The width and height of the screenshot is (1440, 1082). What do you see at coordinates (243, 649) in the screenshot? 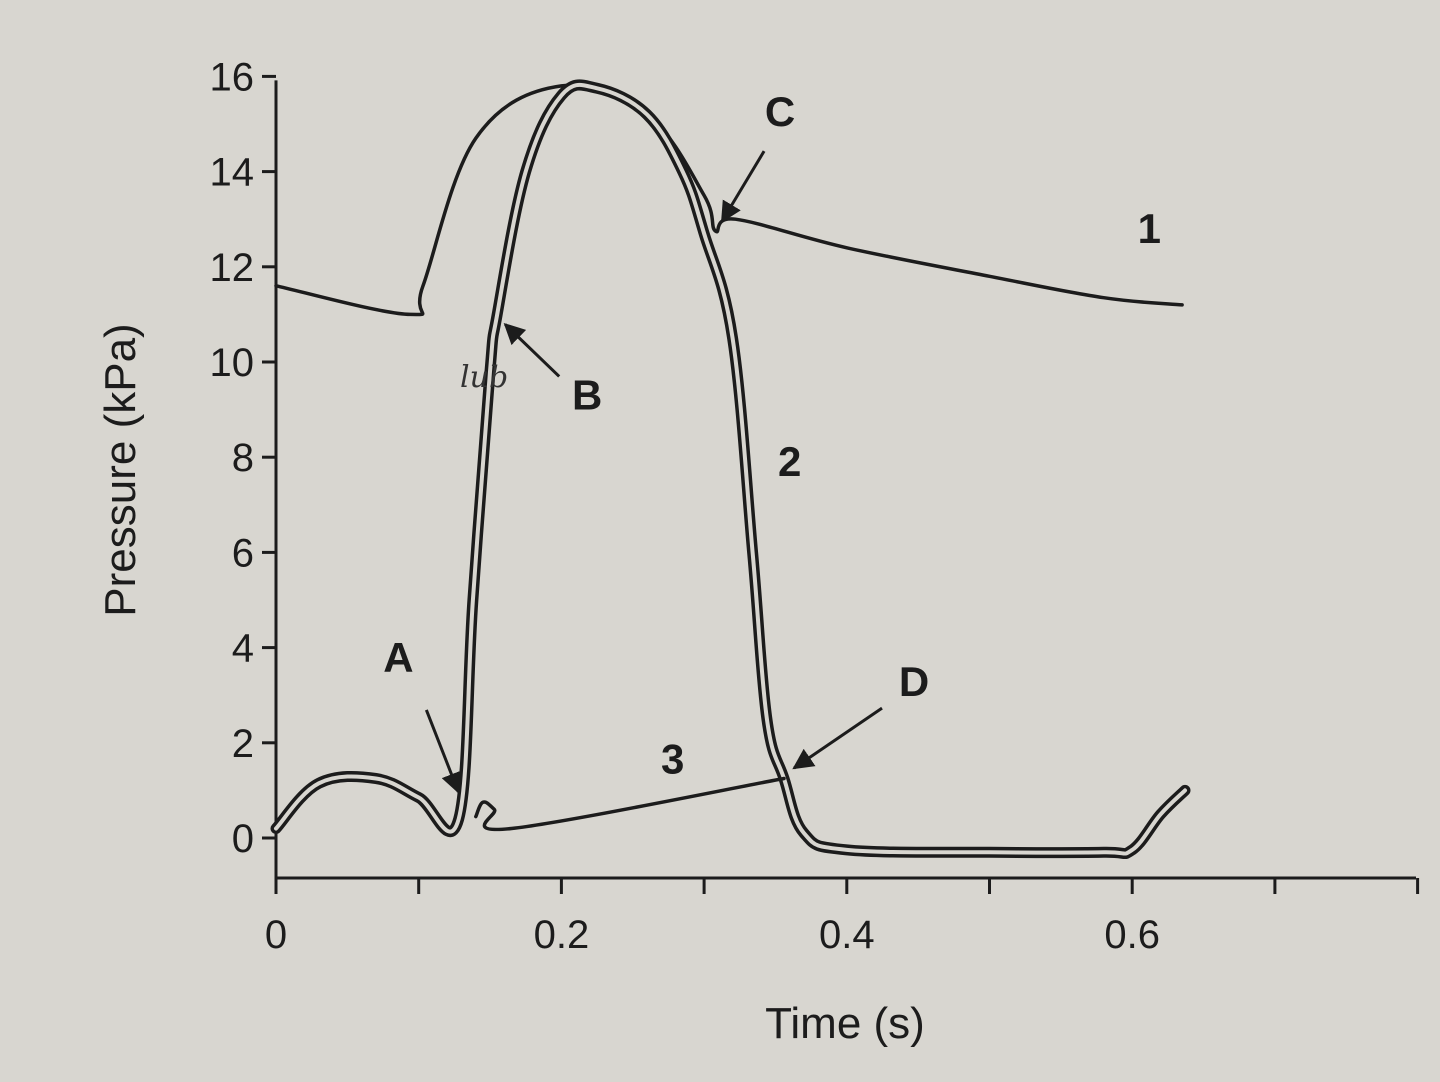
I see `y-tick-label: 4` at bounding box center [243, 649].